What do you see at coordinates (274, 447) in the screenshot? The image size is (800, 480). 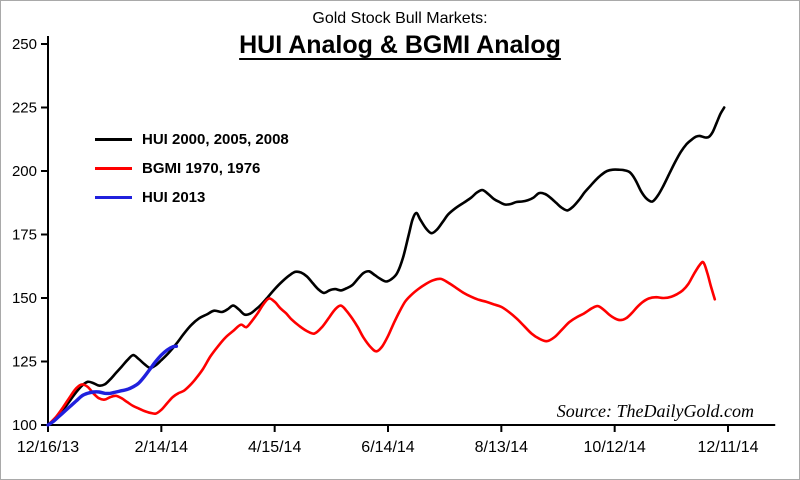 I see `x-tick-label: 4/15/14` at bounding box center [274, 447].